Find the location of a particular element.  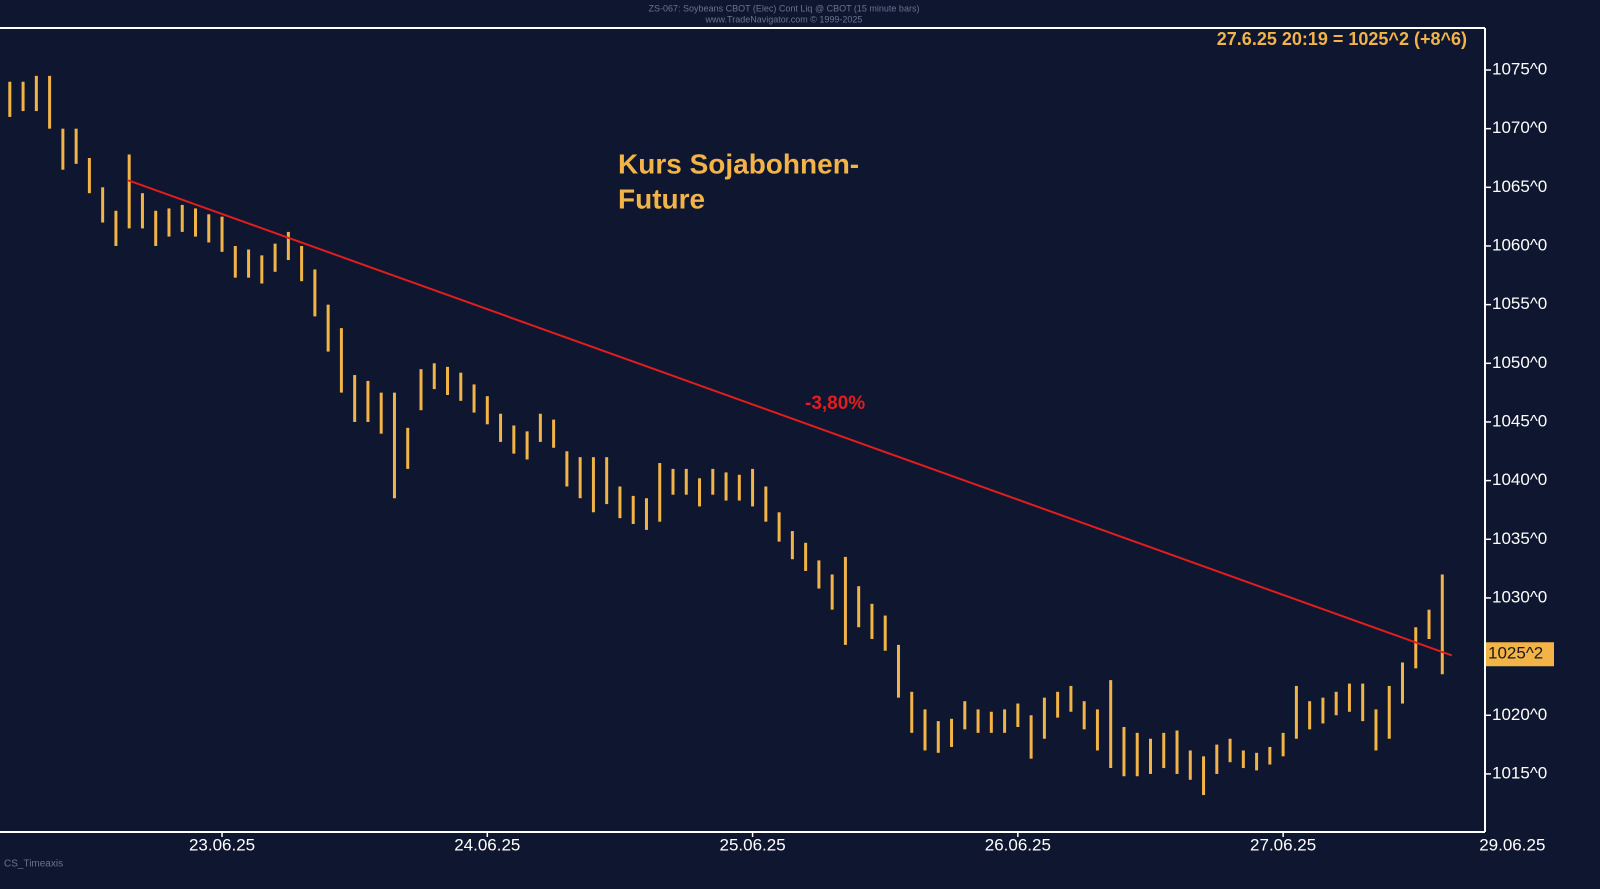

chart-title: Kurs Sojabohnen- is located at coordinates (738, 163).